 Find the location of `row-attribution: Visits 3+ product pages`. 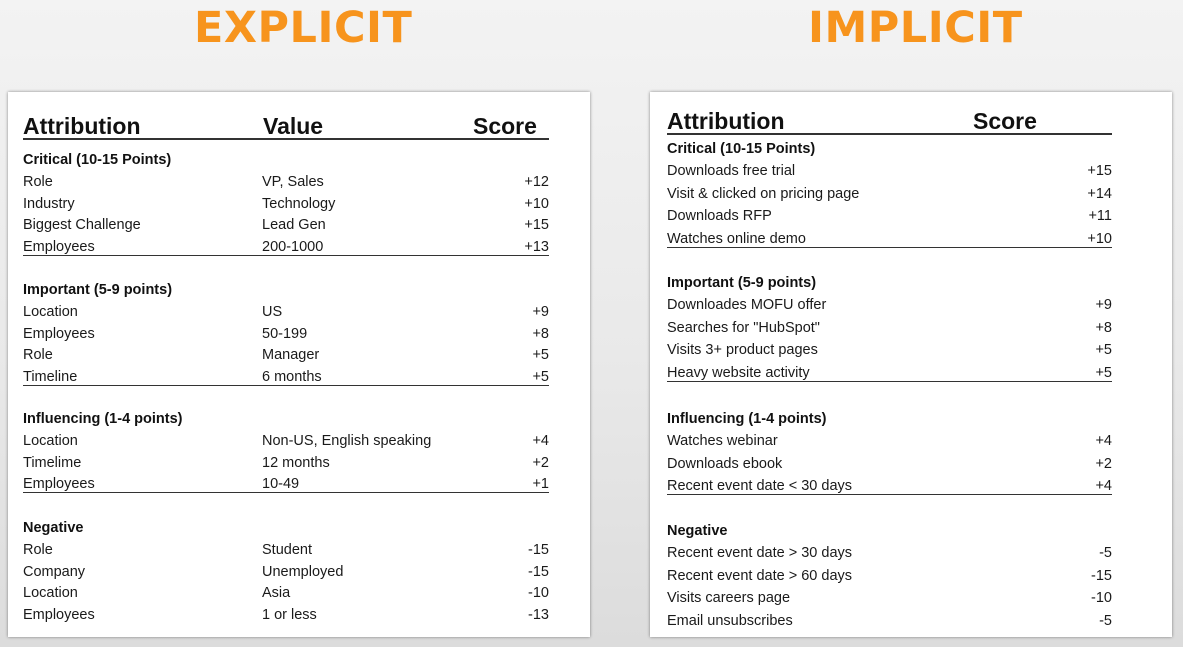

row-attribution: Visits 3+ product pages is located at coordinates (742, 350).